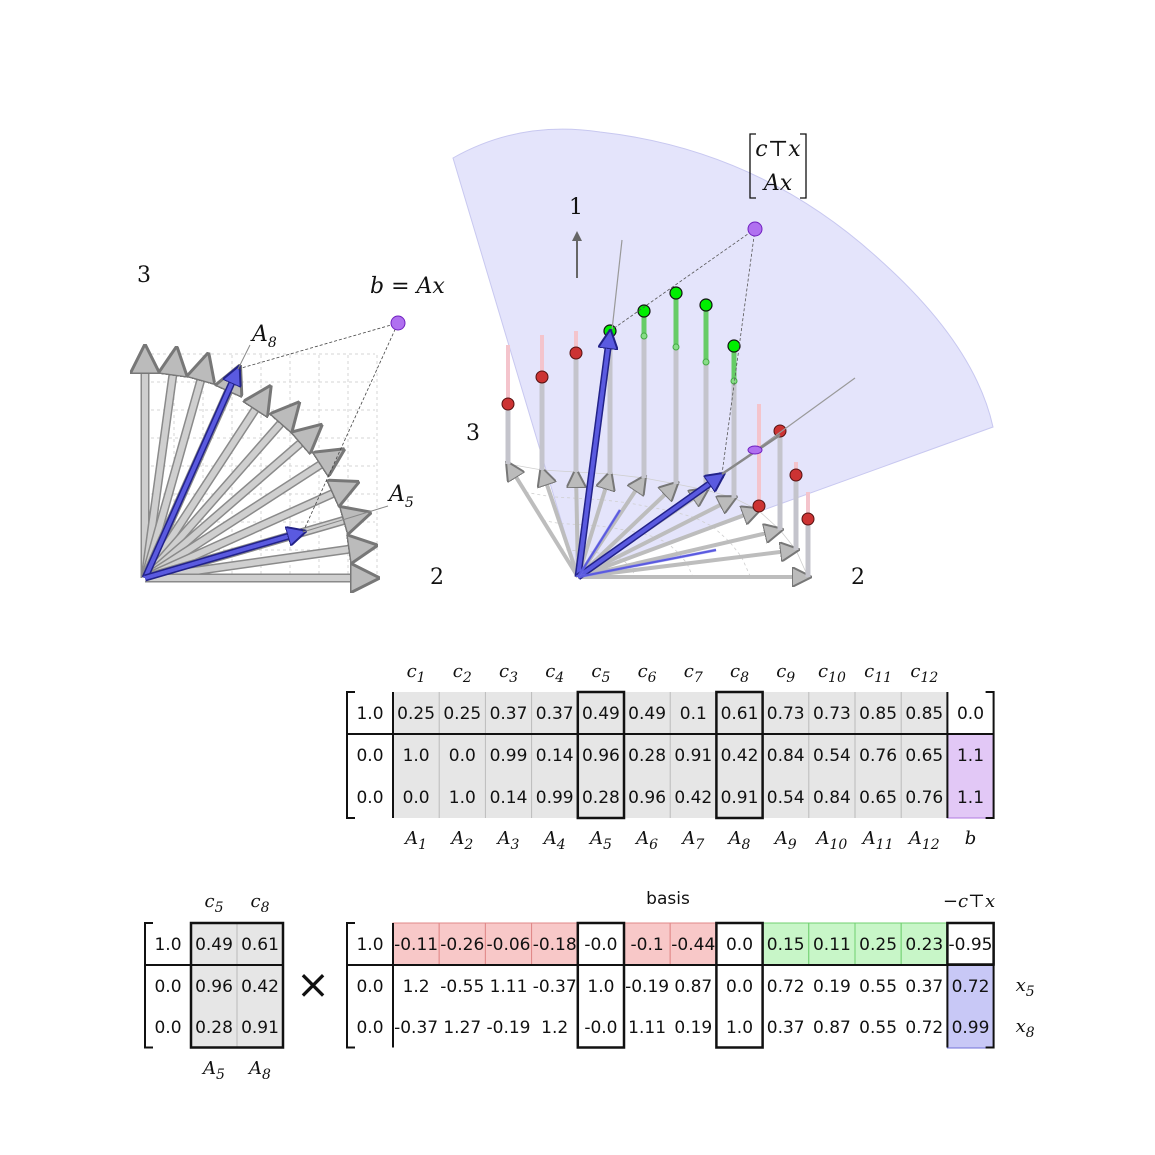 This screenshot has width=1155, height=1155. What do you see at coordinates (739, 840) in the screenshot?
I see `column-label-A8: A8` at bounding box center [739, 840].